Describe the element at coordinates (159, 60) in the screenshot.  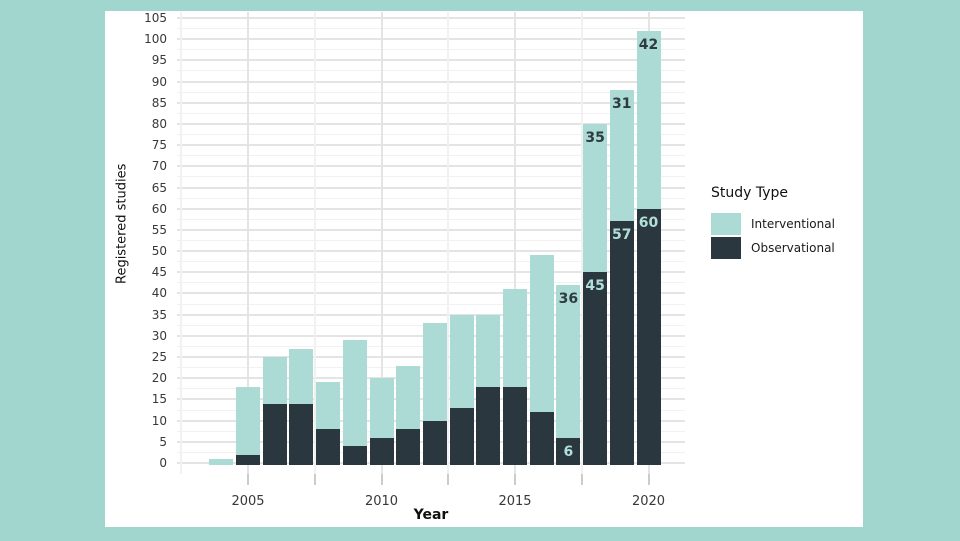
I see `y-axis-tick-label: 95` at that location.